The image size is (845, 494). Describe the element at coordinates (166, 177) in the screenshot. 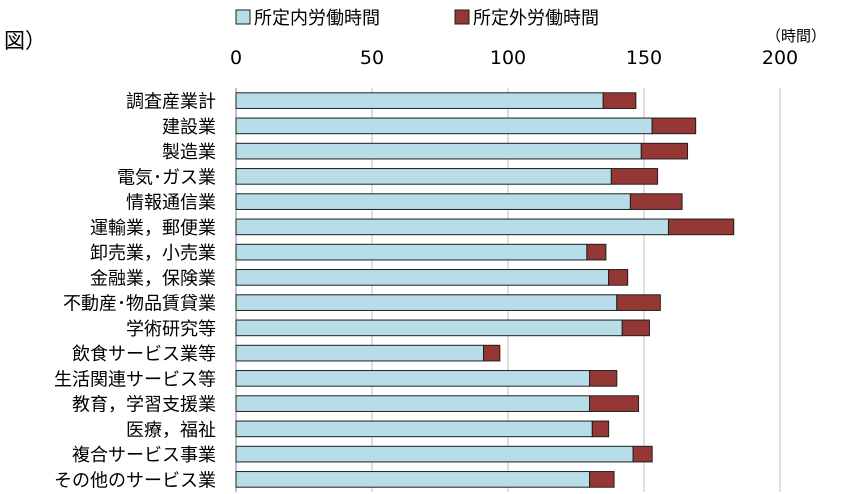

I see `category-label: 電気･ガス業` at that location.